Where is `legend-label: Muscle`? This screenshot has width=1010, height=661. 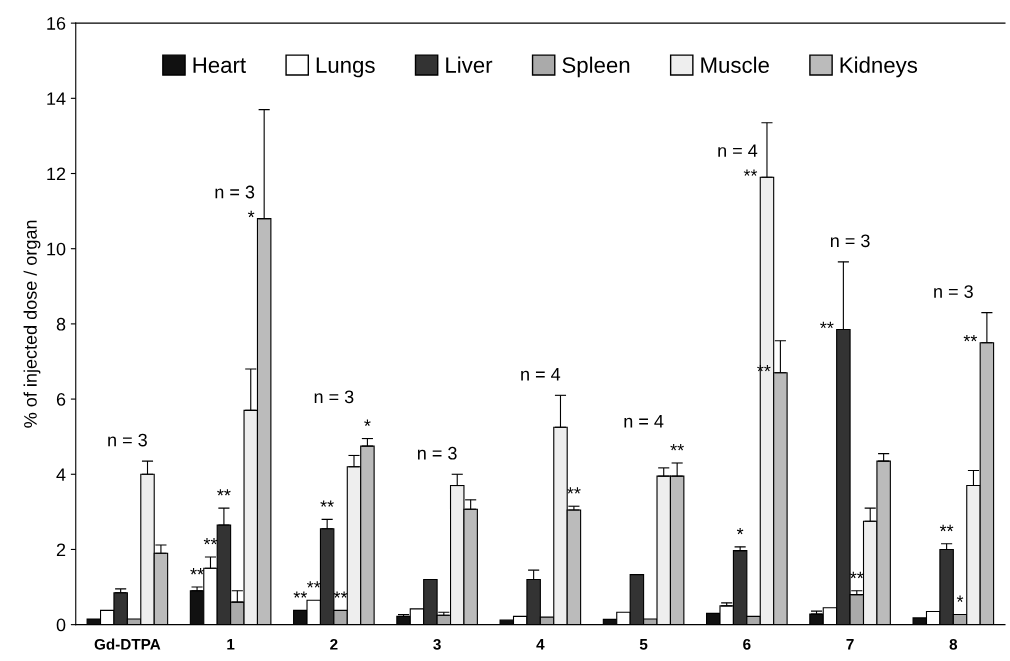 legend-label: Muscle is located at coordinates (735, 64).